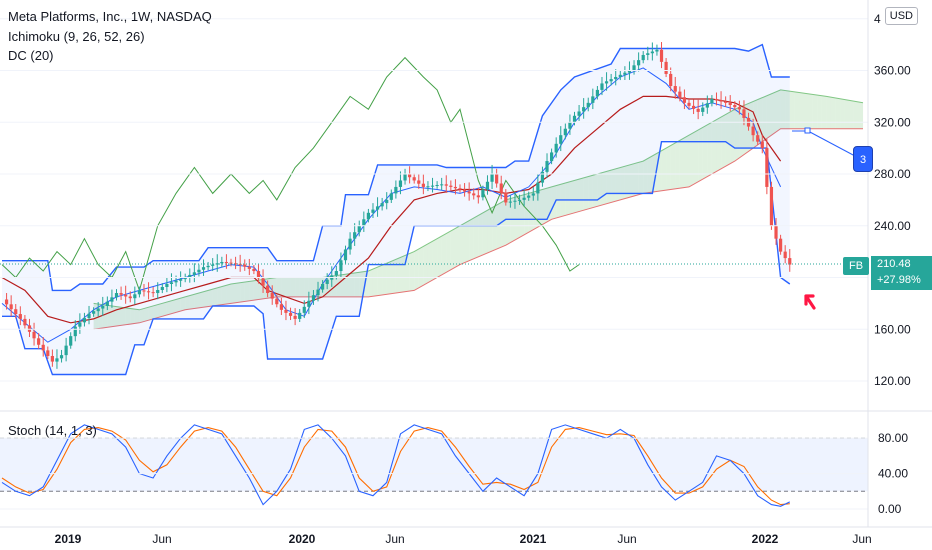 The image size is (932, 550). What do you see at coordinates (893, 438) in the screenshot?
I see `stoch-tick-label: 80.00` at bounding box center [893, 438].